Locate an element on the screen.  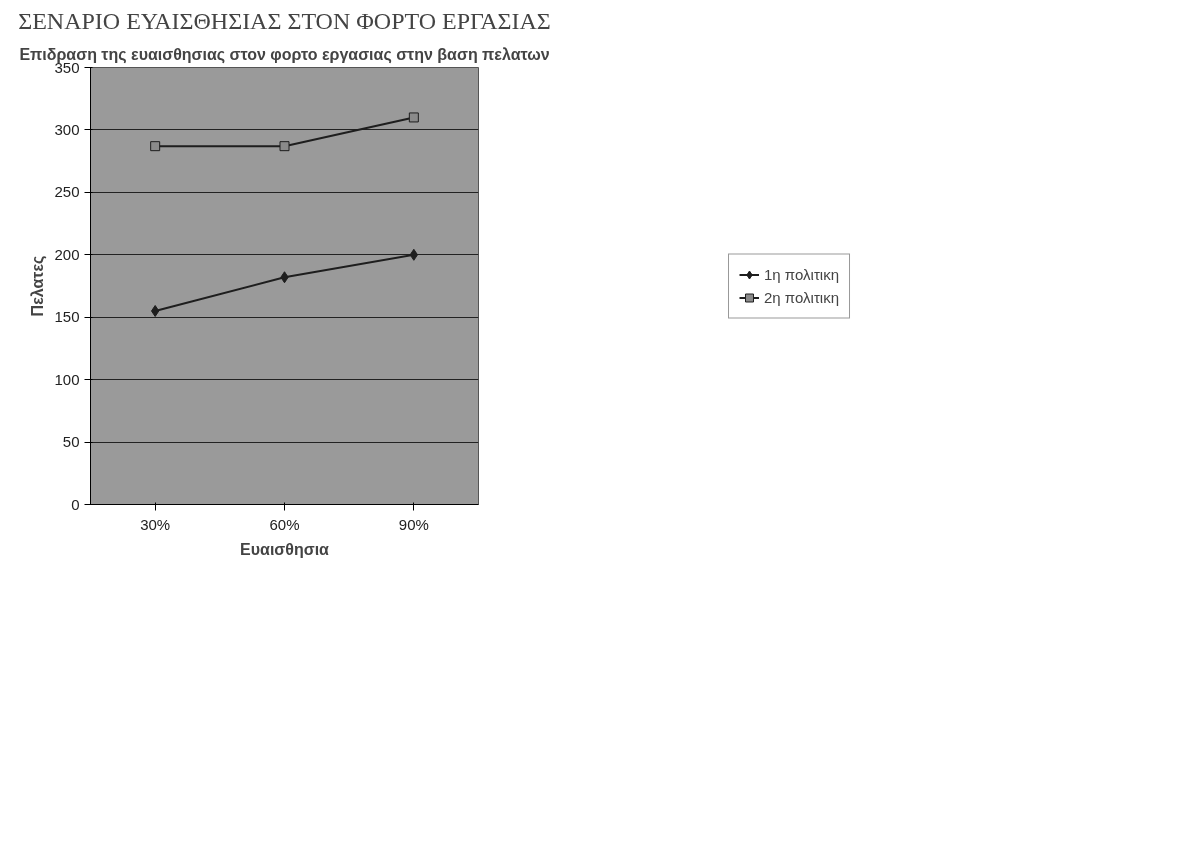
y-tick-label: 300 is located at coordinates (67, 129).